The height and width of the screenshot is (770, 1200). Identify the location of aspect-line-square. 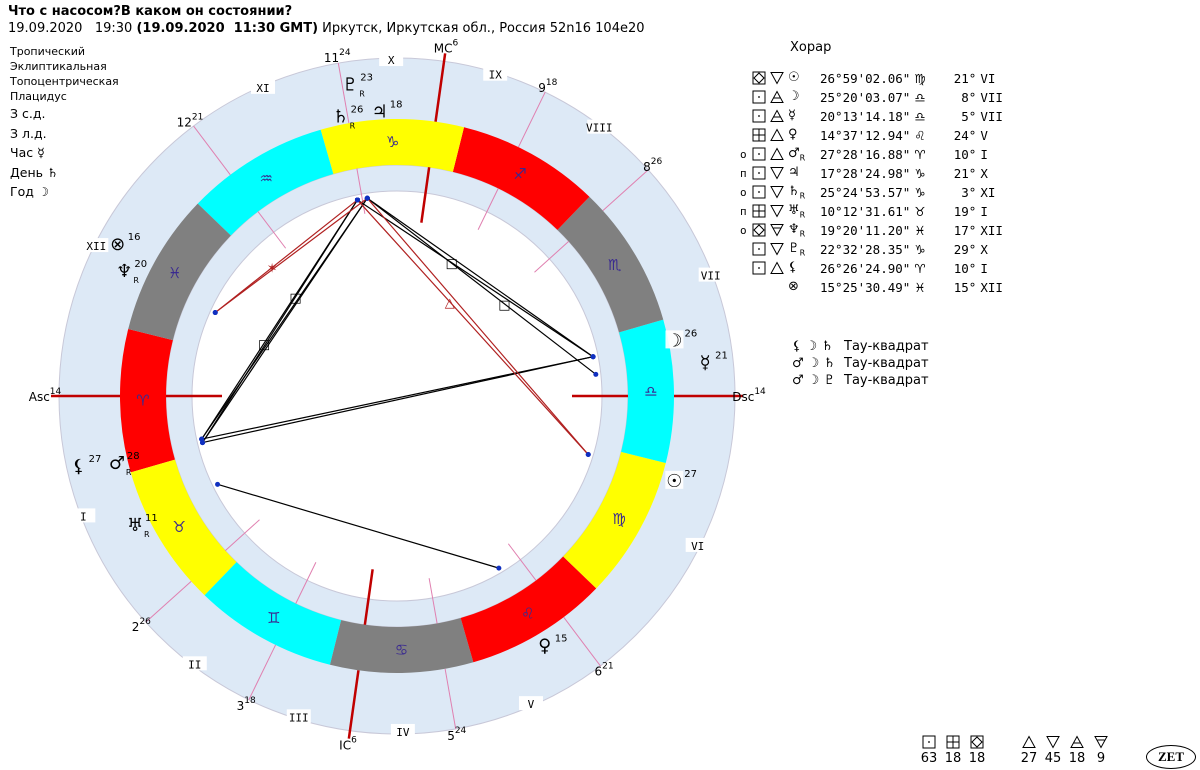
(279, 319).